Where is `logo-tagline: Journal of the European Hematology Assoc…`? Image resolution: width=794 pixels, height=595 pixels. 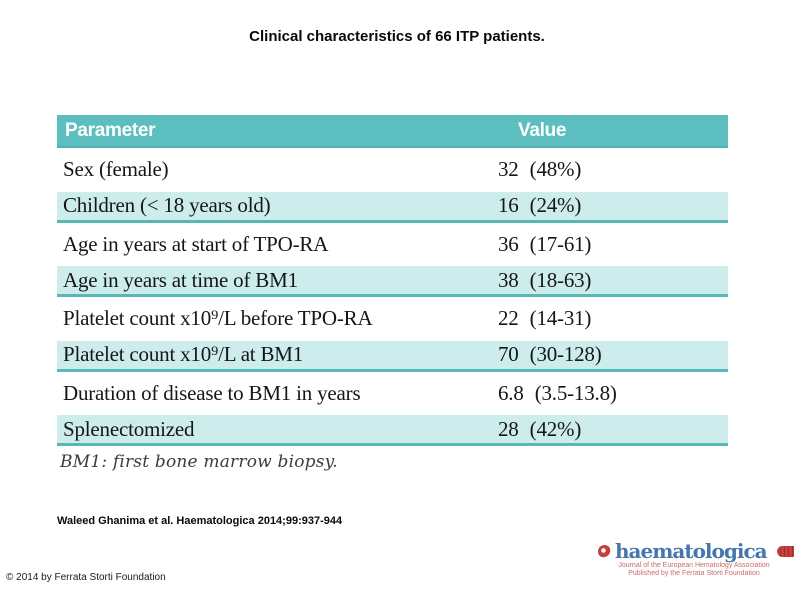
logo-tagline: Journal of the European Hematology Assoc… is located at coordinates (694, 570).